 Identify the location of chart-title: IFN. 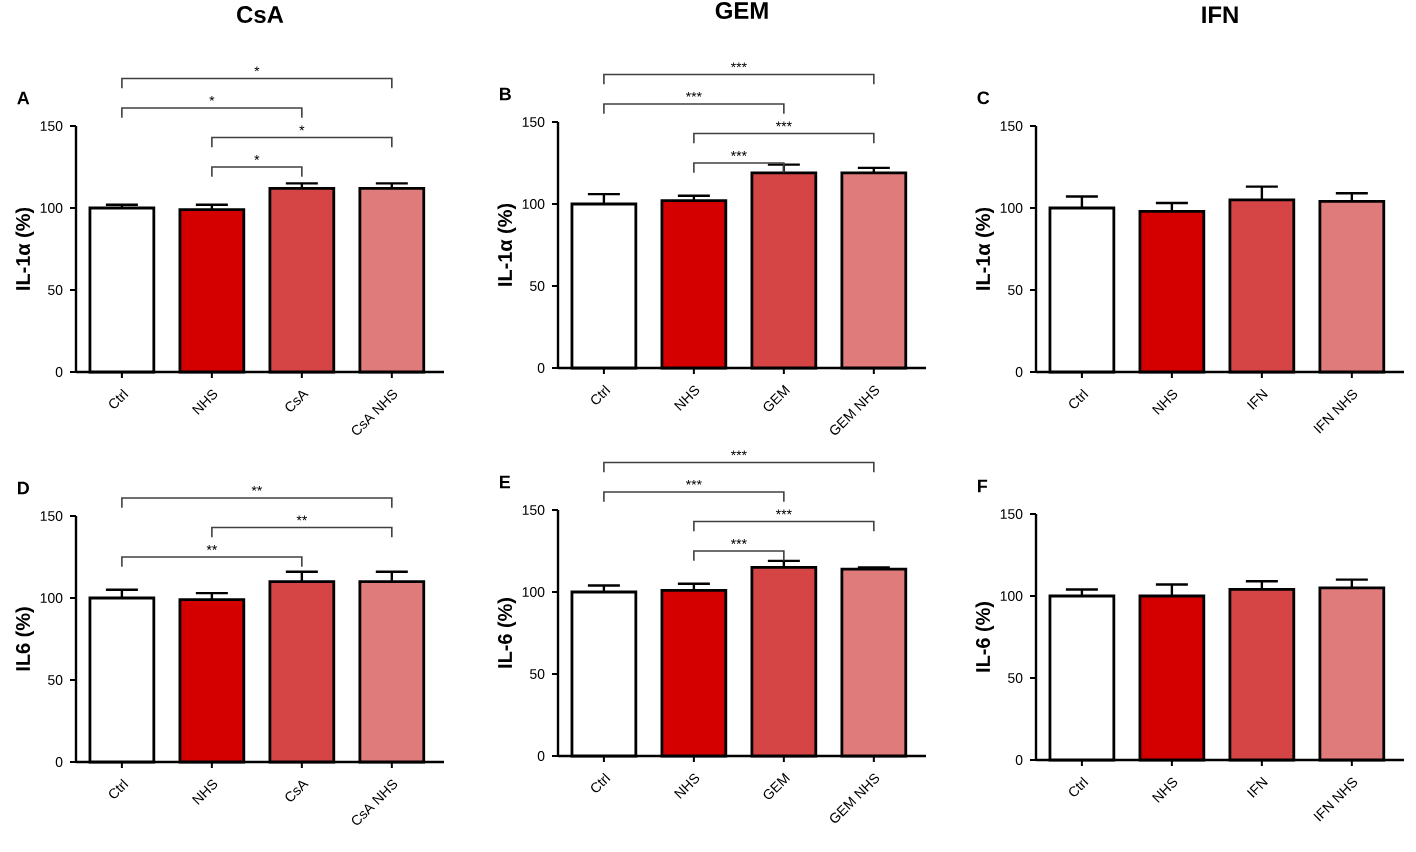
(1220, 14).